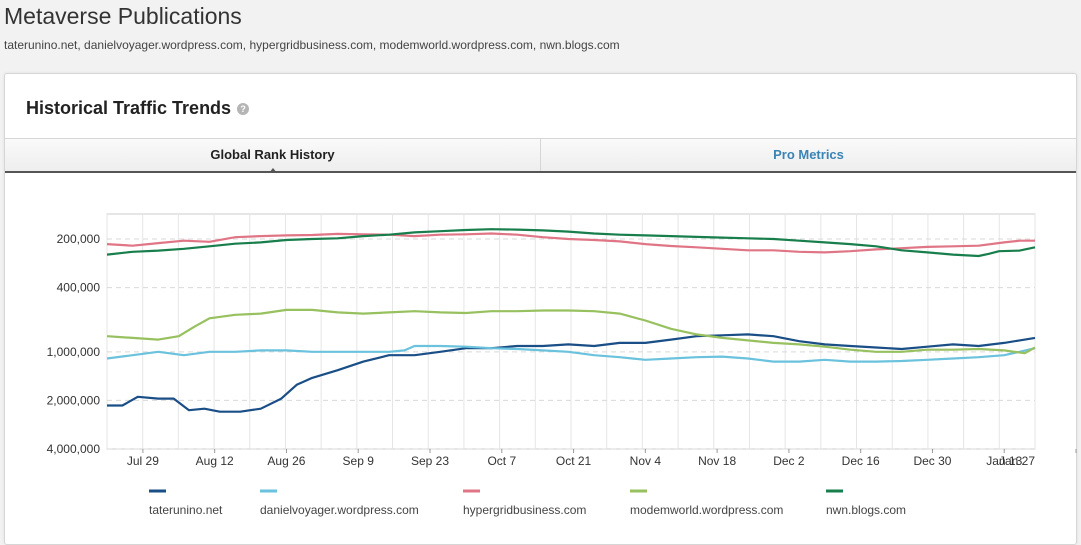  Describe the element at coordinates (861, 461) in the screenshot. I see `x-tick-label: Dec 16` at that location.